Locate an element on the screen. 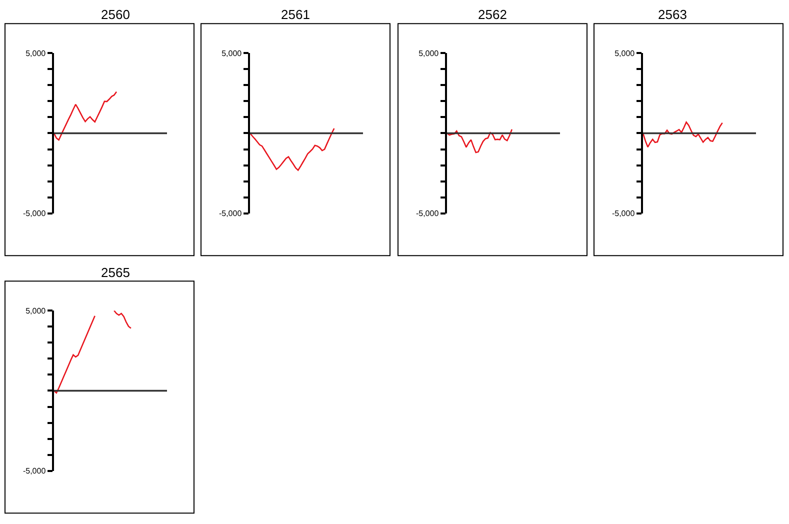 The width and height of the screenshot is (789, 524). chart-title: 2560 is located at coordinates (115, 14).